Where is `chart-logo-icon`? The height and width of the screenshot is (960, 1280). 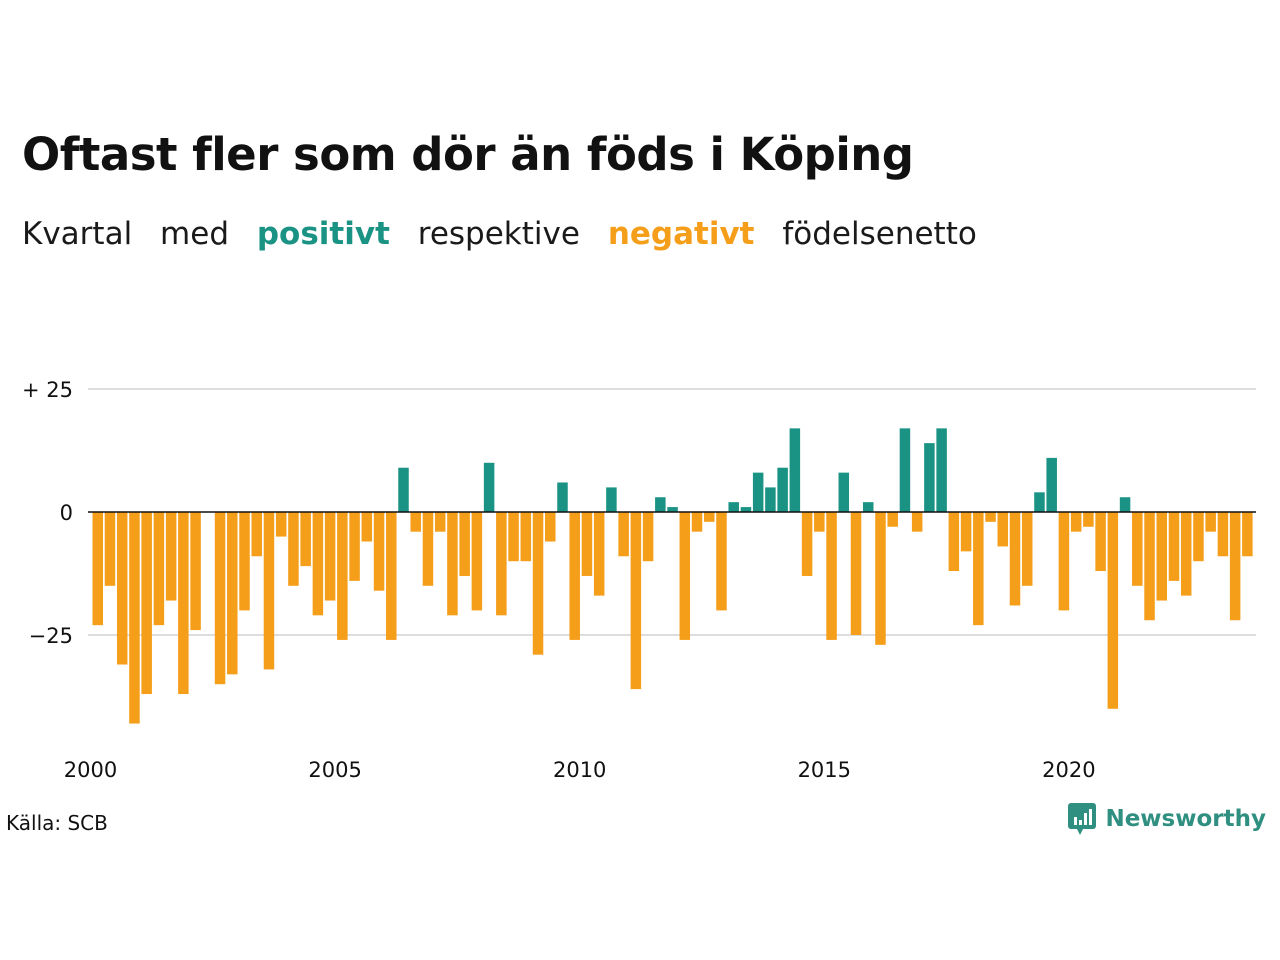
chart-logo-icon is located at coordinates (1082, 819).